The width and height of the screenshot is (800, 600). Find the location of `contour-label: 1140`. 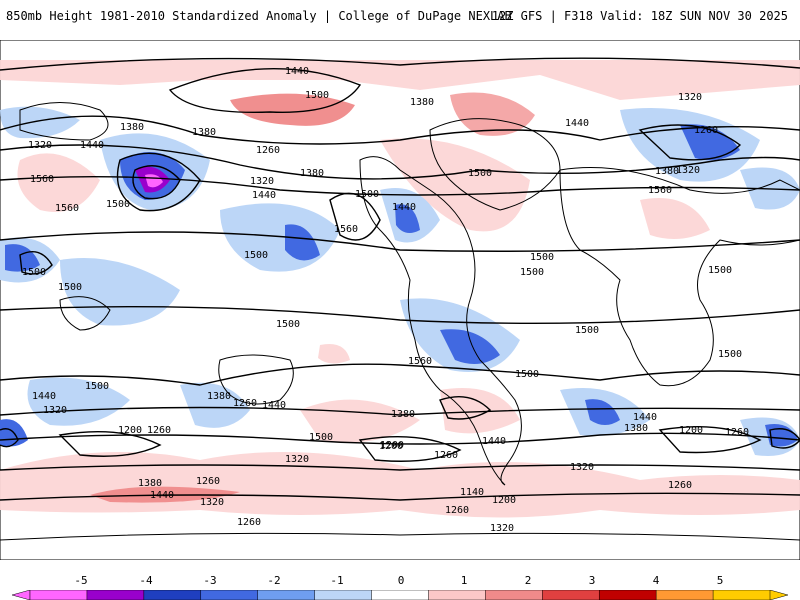

contour-label: 1140 is located at coordinates (472, 492).